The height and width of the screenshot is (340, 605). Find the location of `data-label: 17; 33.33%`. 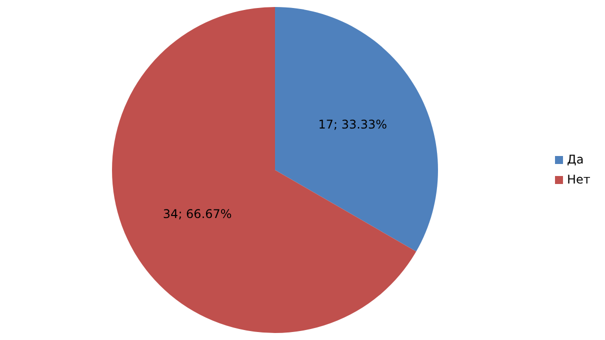

data-label: 17; 33.33% is located at coordinates (353, 124).